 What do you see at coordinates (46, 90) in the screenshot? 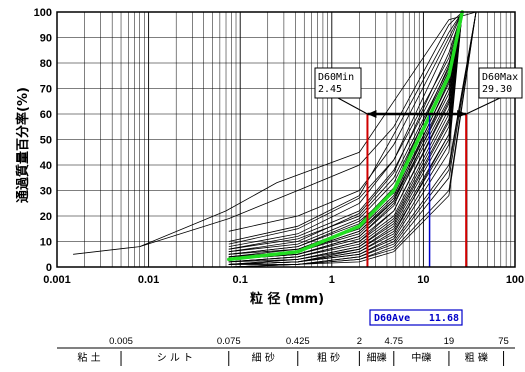
I see `y-tick-label: 70` at bounding box center [46, 90].